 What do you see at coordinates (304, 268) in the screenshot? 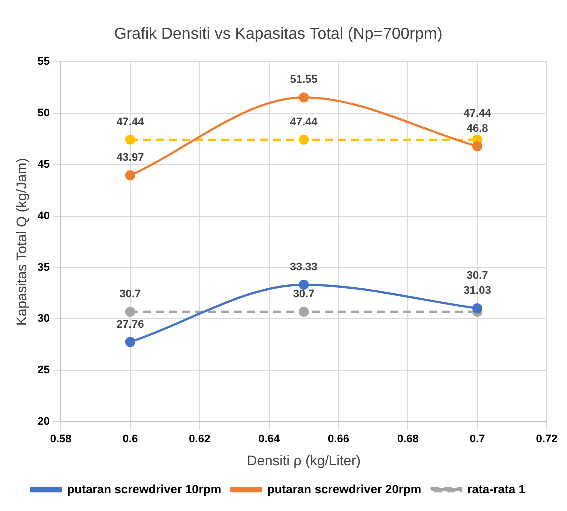
I see `data-label: 33.33` at bounding box center [304, 268].